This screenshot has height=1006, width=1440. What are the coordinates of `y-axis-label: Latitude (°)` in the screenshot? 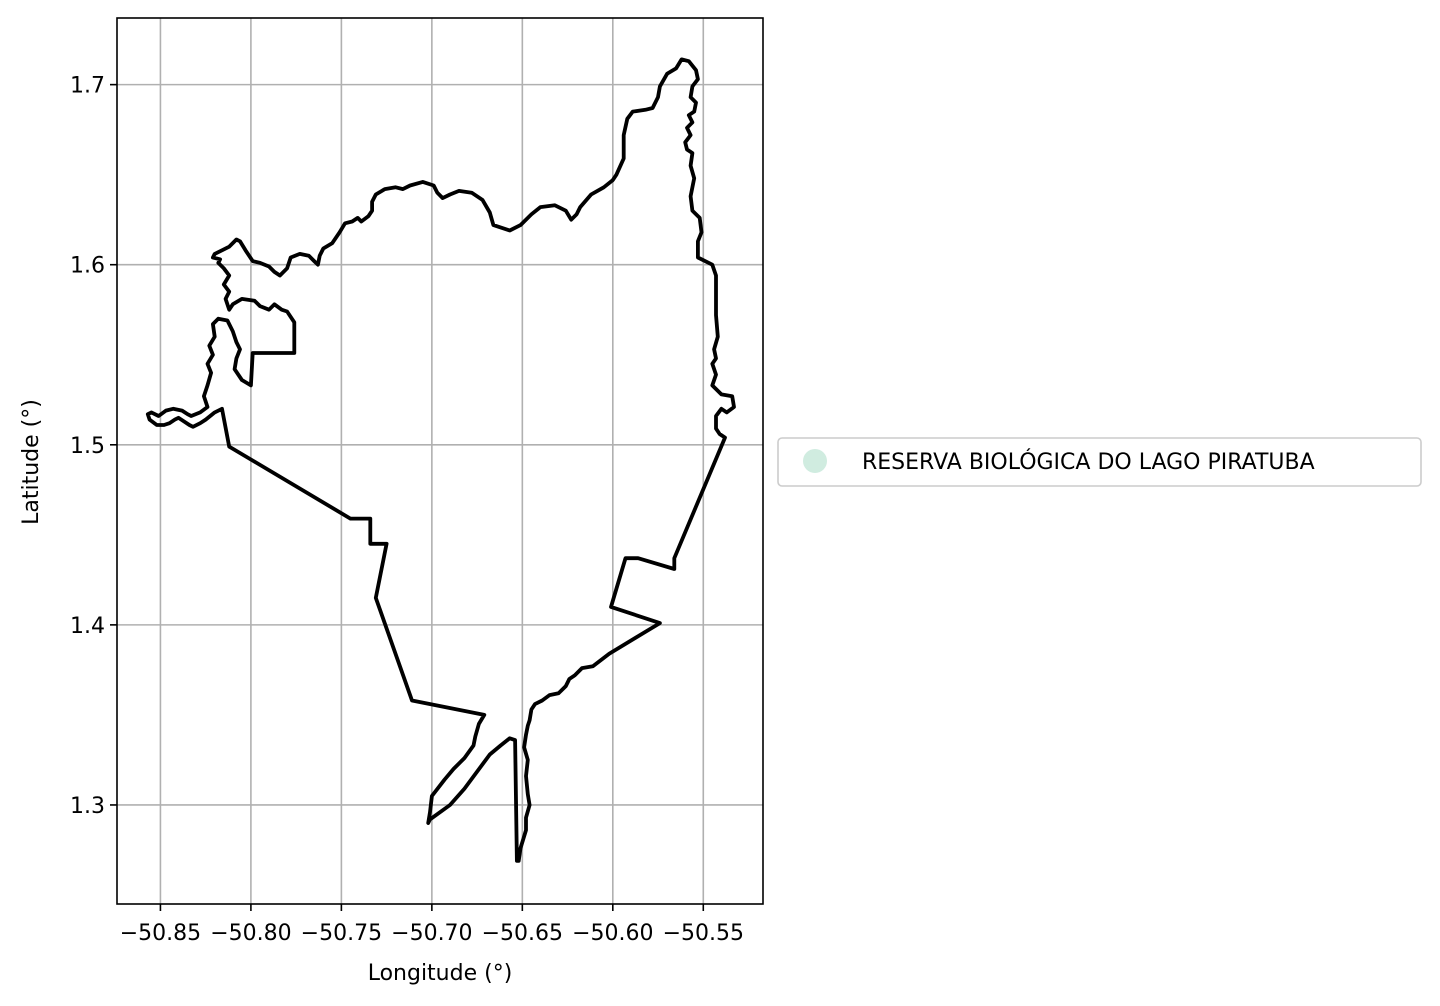 It's located at (31, 462).